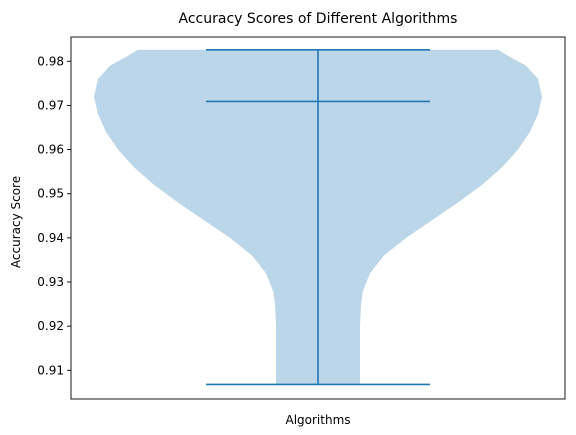 This screenshot has width=576, height=435. I want to click on y-tick-label: 0.91, so click(50, 370).